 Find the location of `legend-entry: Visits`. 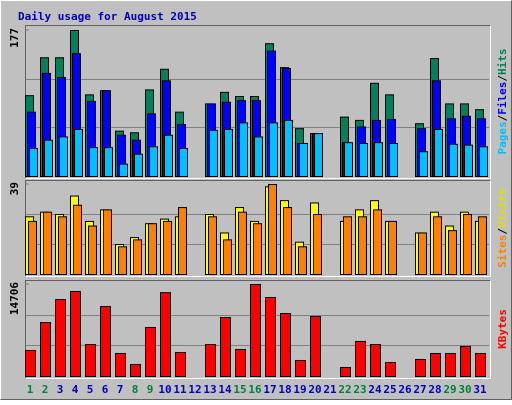

legend-entry: Visits is located at coordinates (502, 208).